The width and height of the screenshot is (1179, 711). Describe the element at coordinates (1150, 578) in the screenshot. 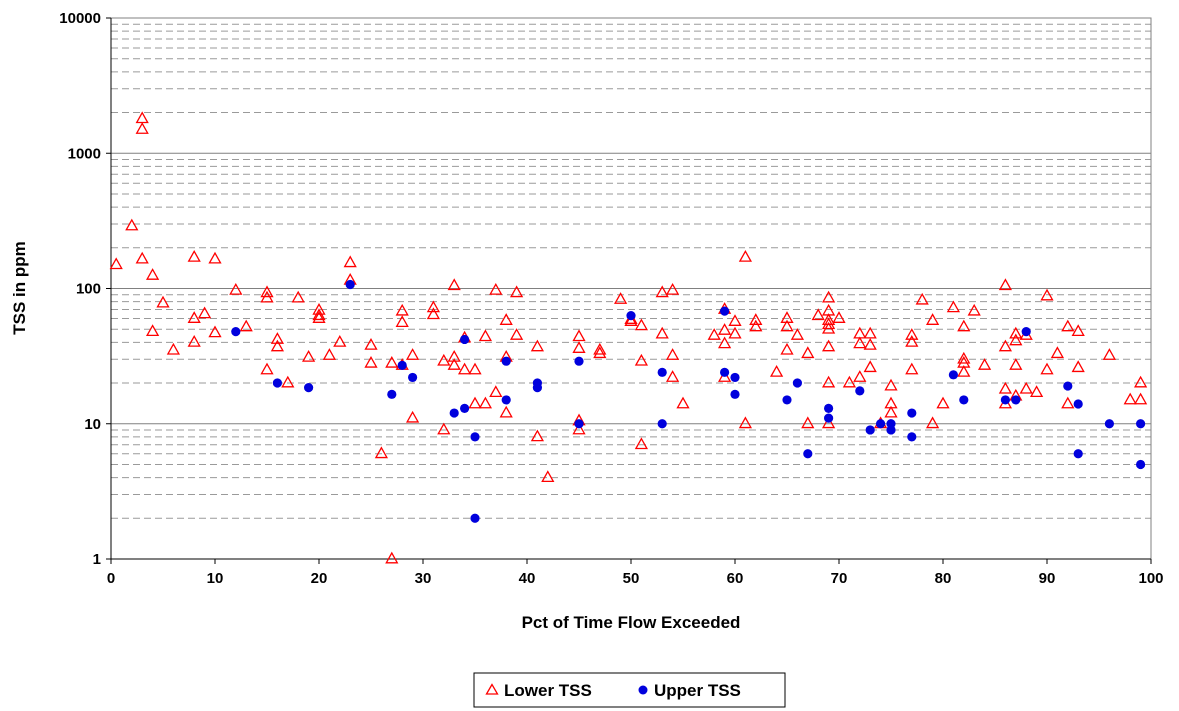

I see `x-tick-label: 100` at that location.